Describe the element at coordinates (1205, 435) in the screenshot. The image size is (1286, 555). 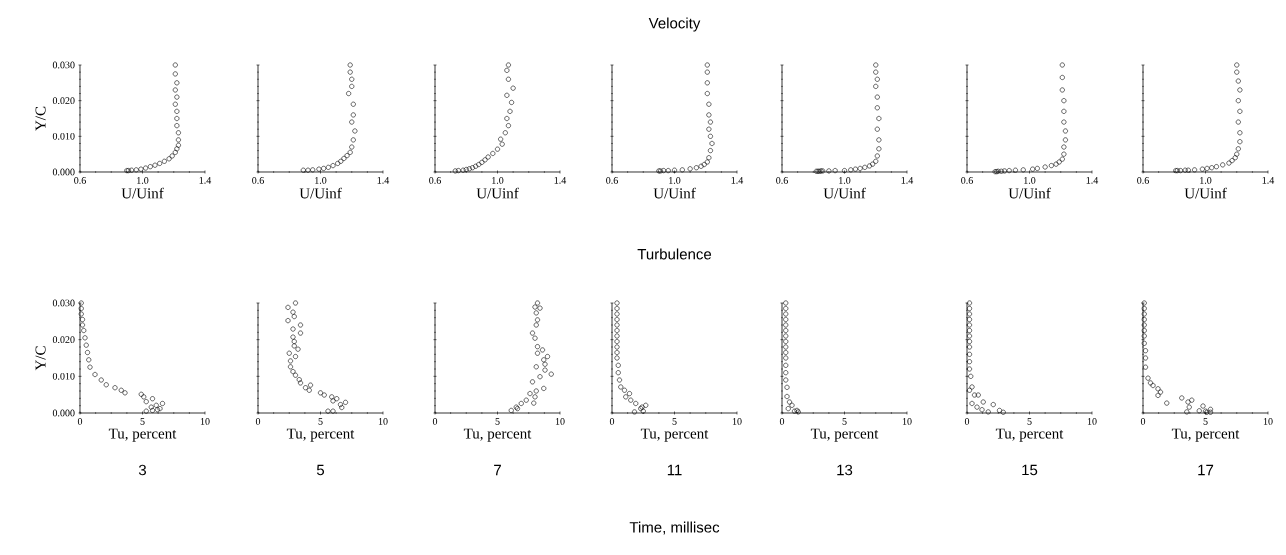
I see `x-axis-title: Tu, percent` at that location.